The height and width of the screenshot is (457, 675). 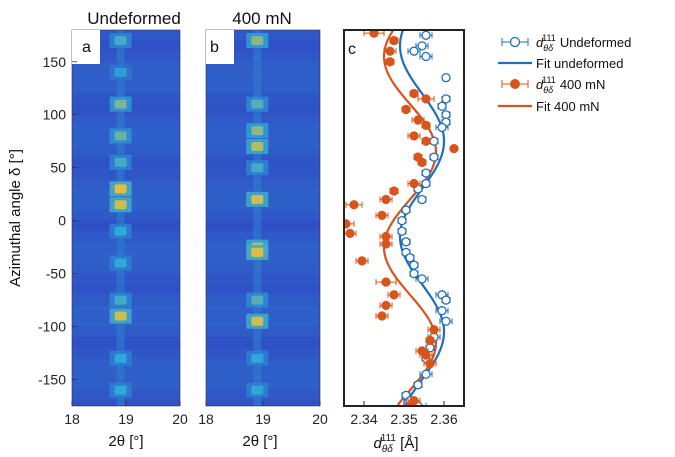 I want to click on panel-a-letter-box, so click(x=86, y=47).